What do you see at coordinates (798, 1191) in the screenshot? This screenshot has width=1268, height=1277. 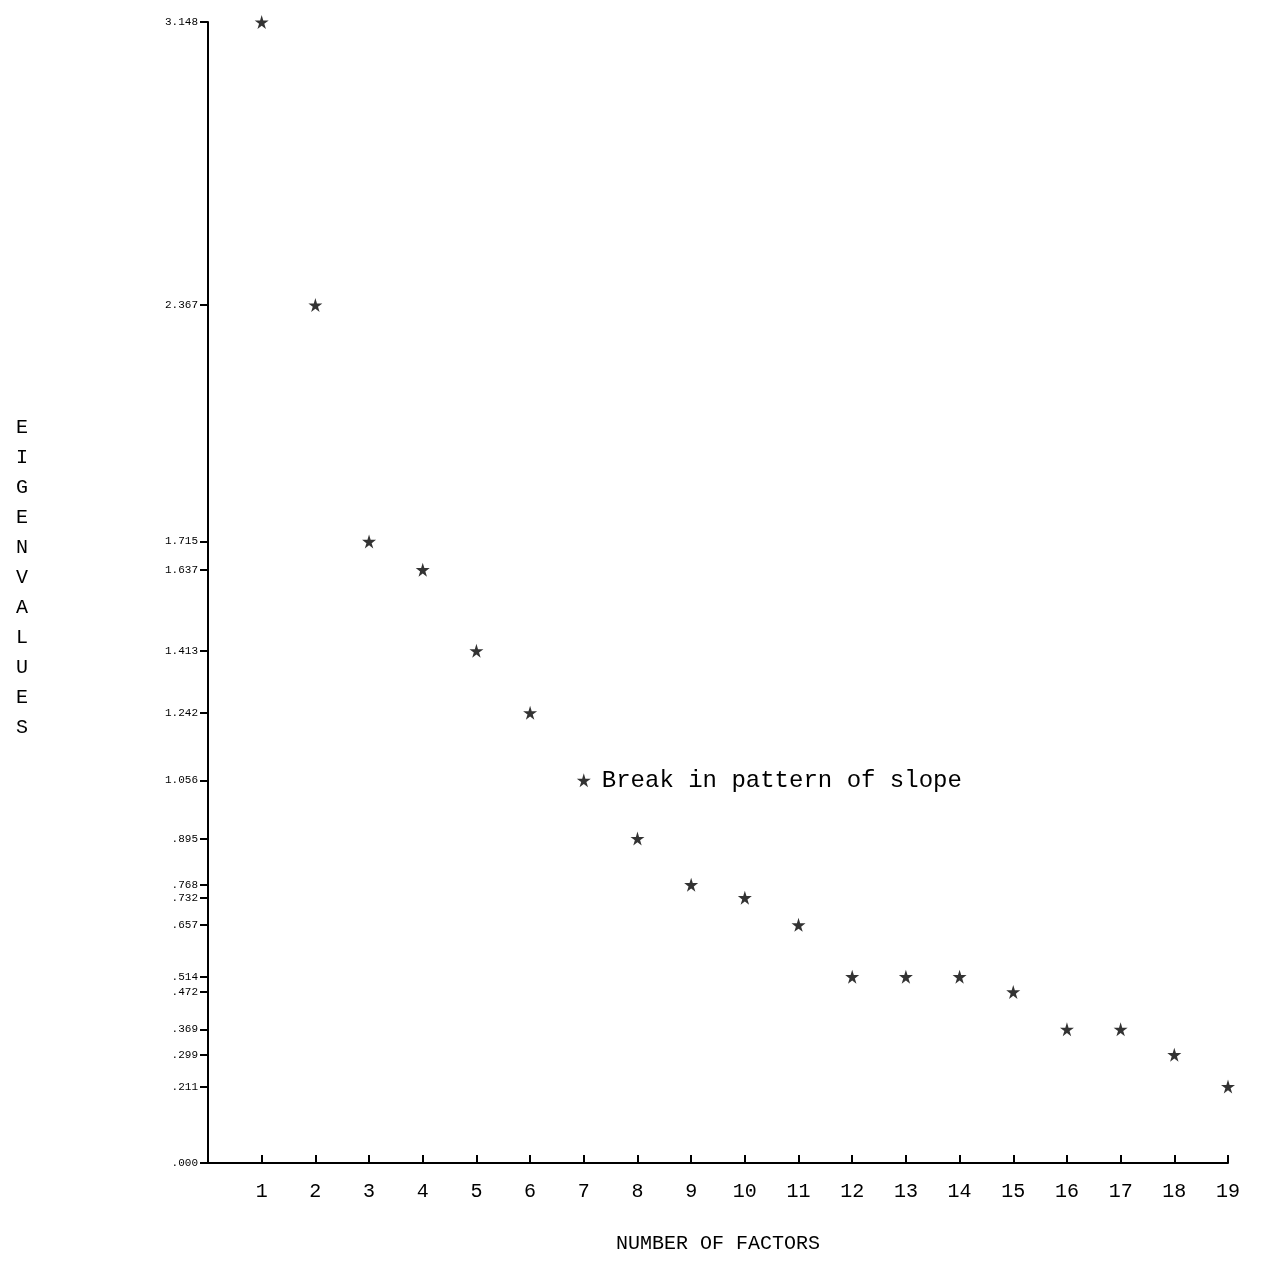 I see `x-tick-label: 11` at bounding box center [798, 1191].